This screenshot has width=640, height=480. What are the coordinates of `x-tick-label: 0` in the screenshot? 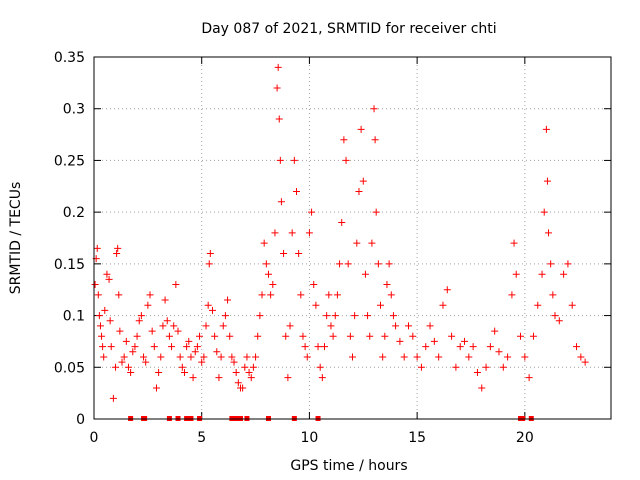 It's located at (94, 438).